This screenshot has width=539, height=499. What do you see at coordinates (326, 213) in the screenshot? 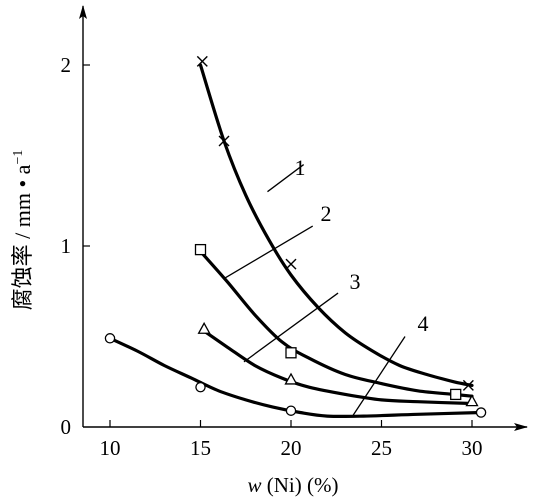
I see `series-2-label: 2` at bounding box center [326, 213].